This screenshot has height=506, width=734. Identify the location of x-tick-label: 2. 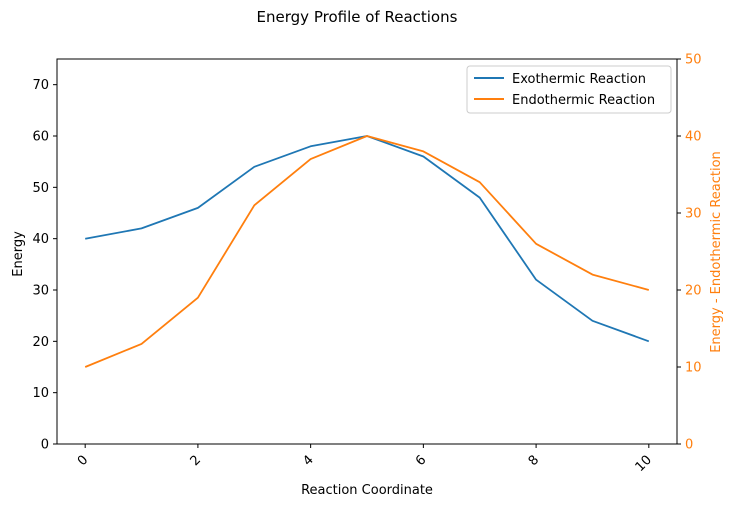
(196, 461).